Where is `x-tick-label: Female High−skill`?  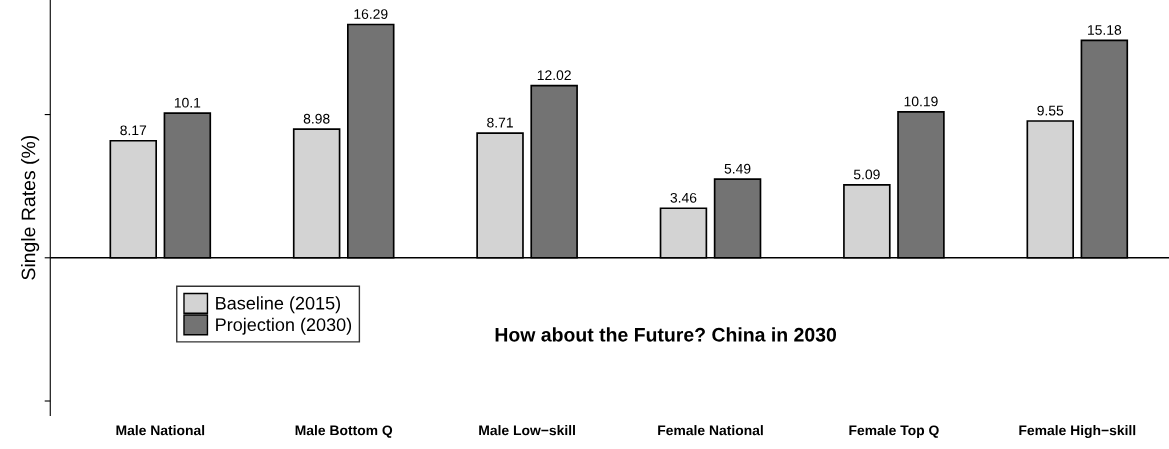
x-tick-label: Female High−skill is located at coordinates (1077, 432).